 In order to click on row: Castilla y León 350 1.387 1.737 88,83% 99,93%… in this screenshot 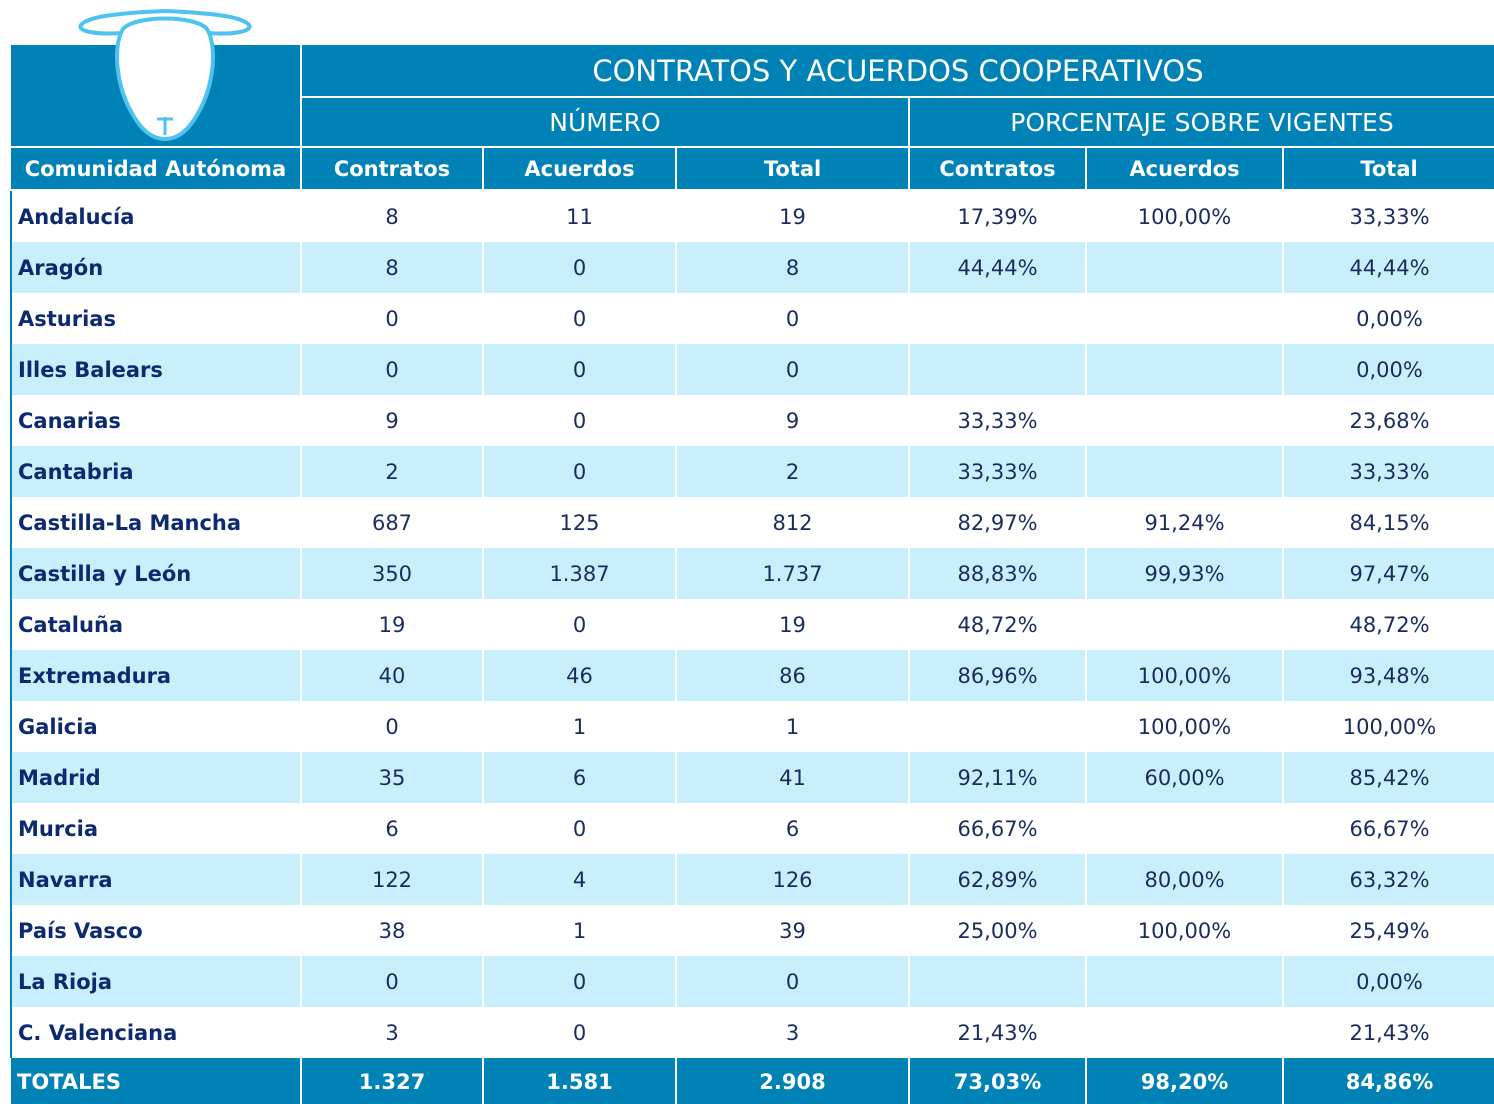, I will do `click(752, 573)`.